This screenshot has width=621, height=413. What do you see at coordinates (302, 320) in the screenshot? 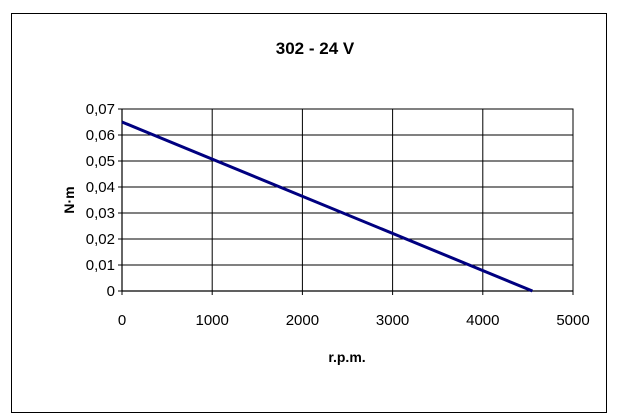
I see `x-tick-label: 2000` at bounding box center [302, 320].